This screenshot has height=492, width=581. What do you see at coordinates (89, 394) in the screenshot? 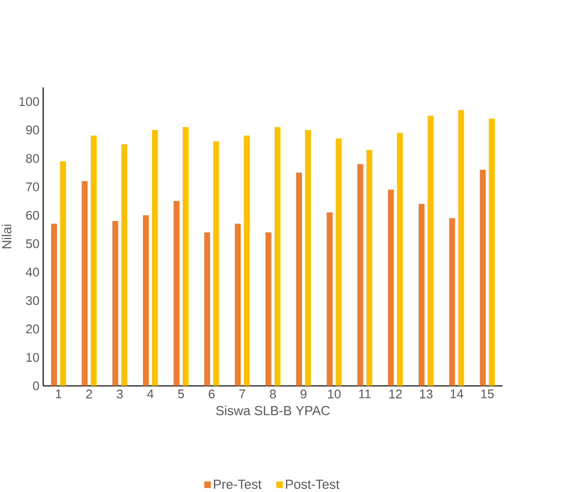
I see `x-tick-label: 2` at bounding box center [89, 394].